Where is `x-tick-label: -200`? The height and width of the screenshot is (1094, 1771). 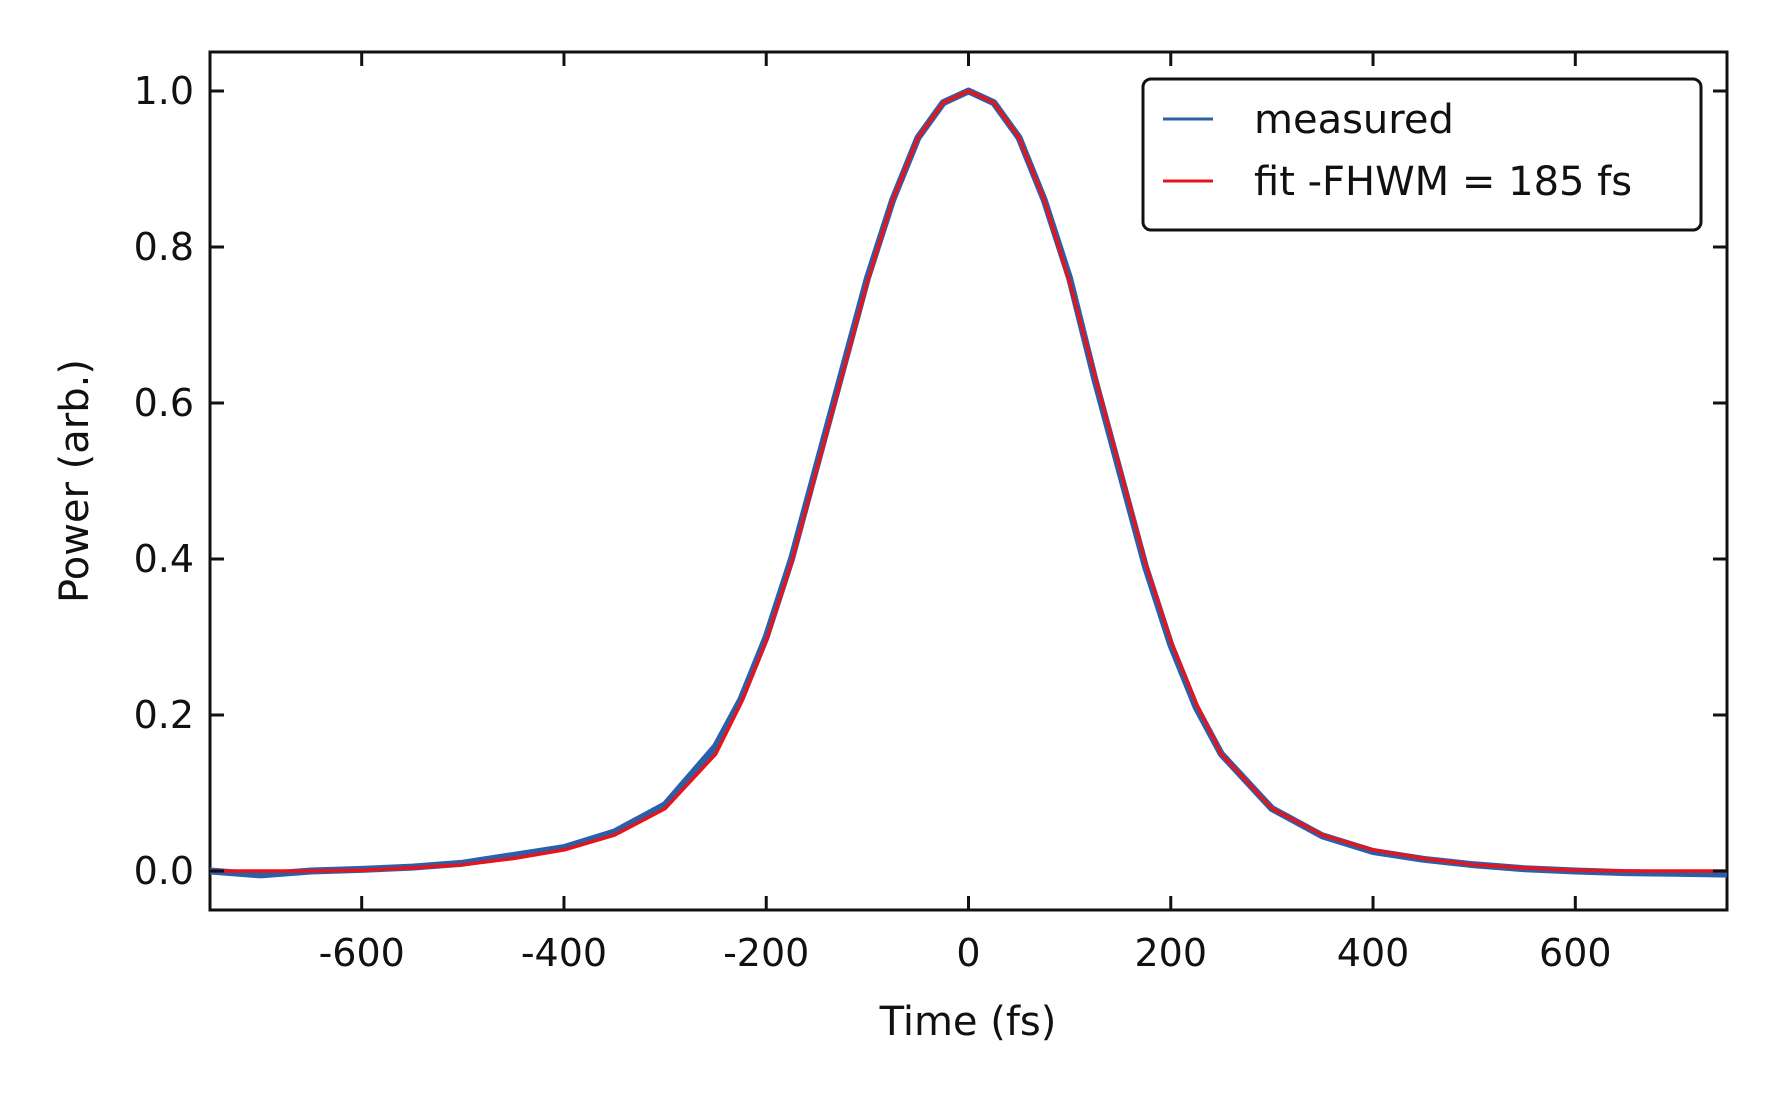 x-tick-label: -200 is located at coordinates (766, 953).